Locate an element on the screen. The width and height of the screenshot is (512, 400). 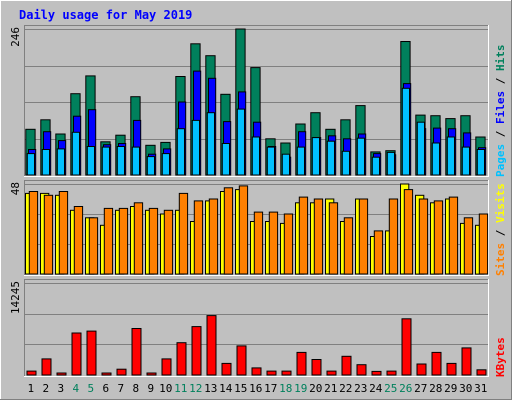
x-tick-label: 23 is located at coordinates (360, 388).